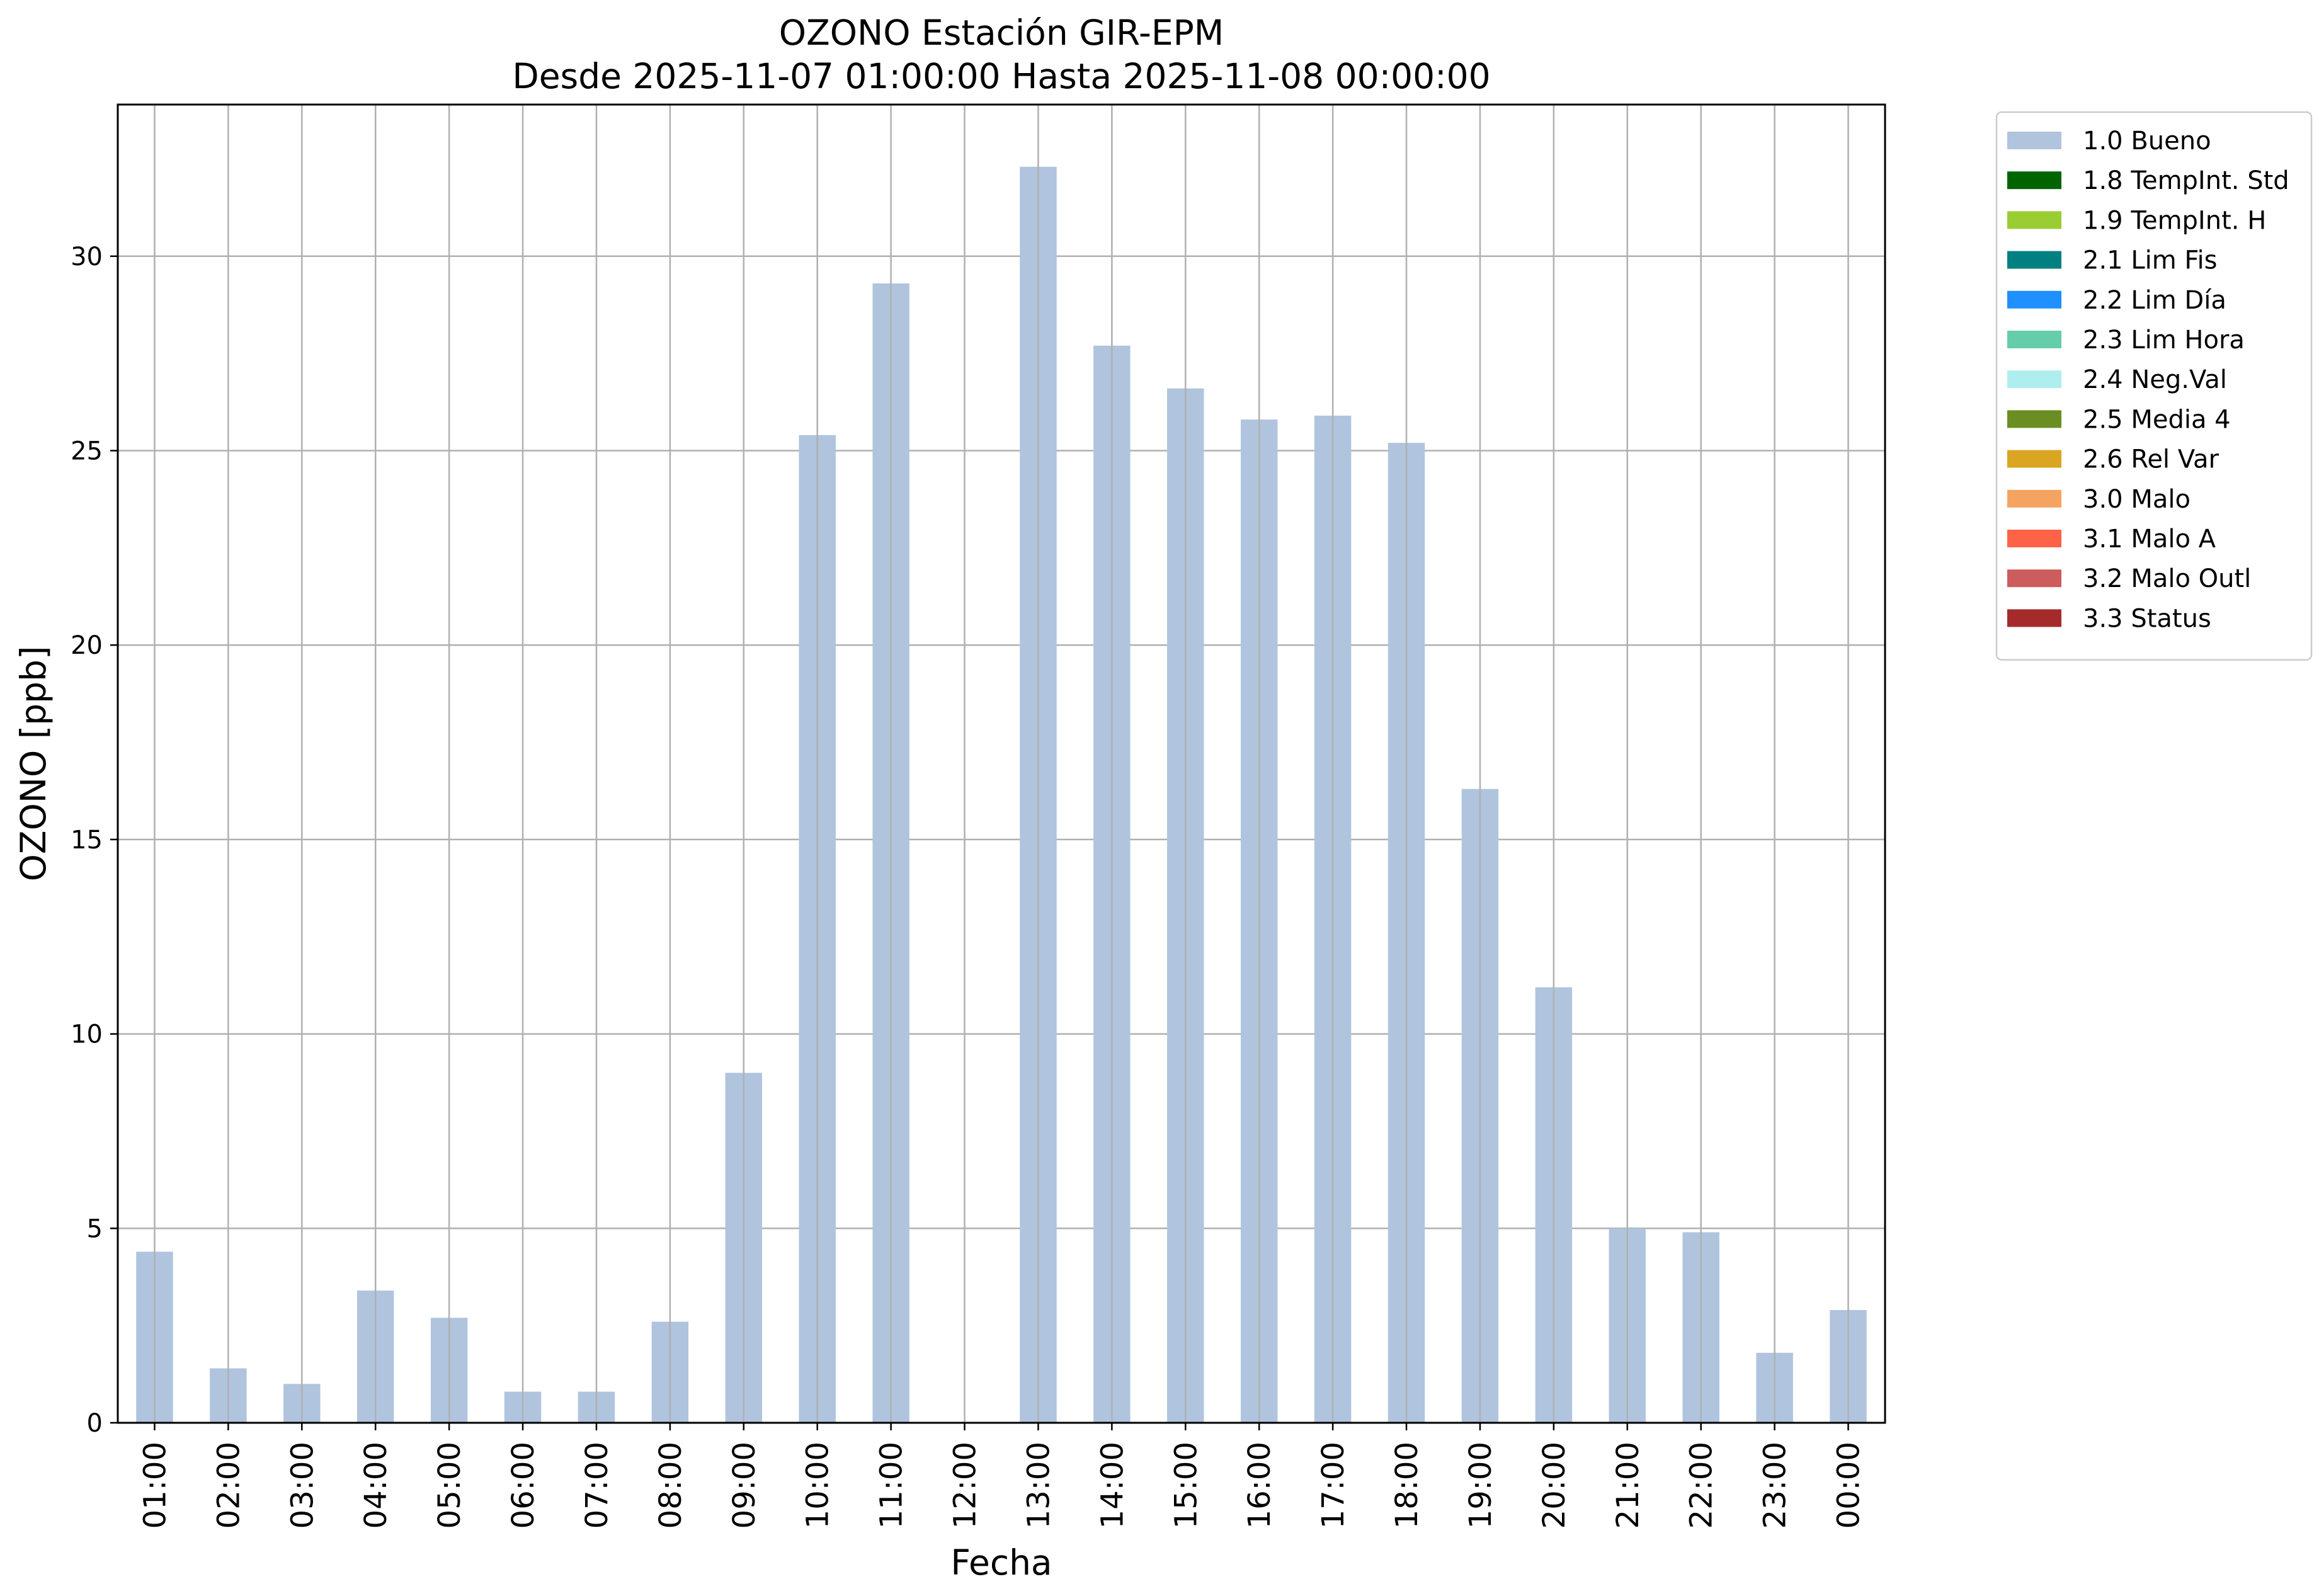 The width and height of the screenshot is (2319, 1596). Describe the element at coordinates (818, 1485) in the screenshot. I see `x-tick-label: 10:00` at that location.